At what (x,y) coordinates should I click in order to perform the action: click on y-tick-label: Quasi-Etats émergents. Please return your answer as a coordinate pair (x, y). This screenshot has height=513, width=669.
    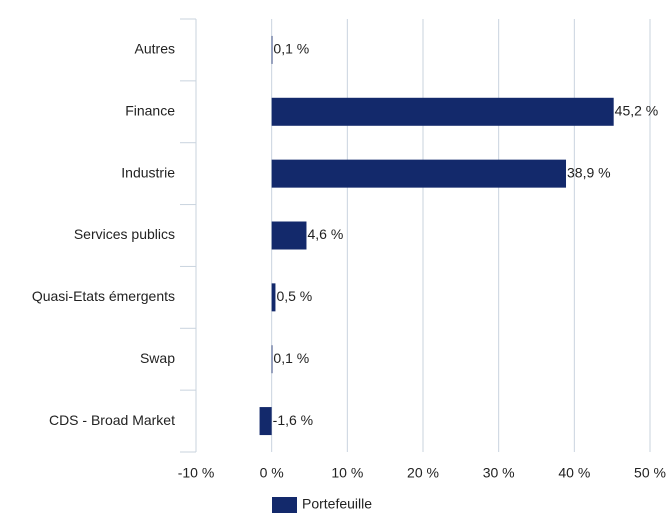
    Looking at the image, I should click on (103, 296).